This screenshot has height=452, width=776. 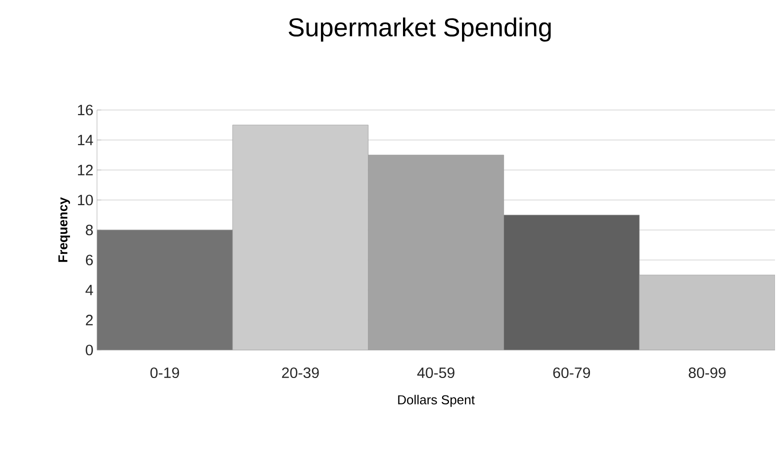 What do you see at coordinates (300, 372) in the screenshot?
I see `x-tick-label: 20-39` at bounding box center [300, 372].